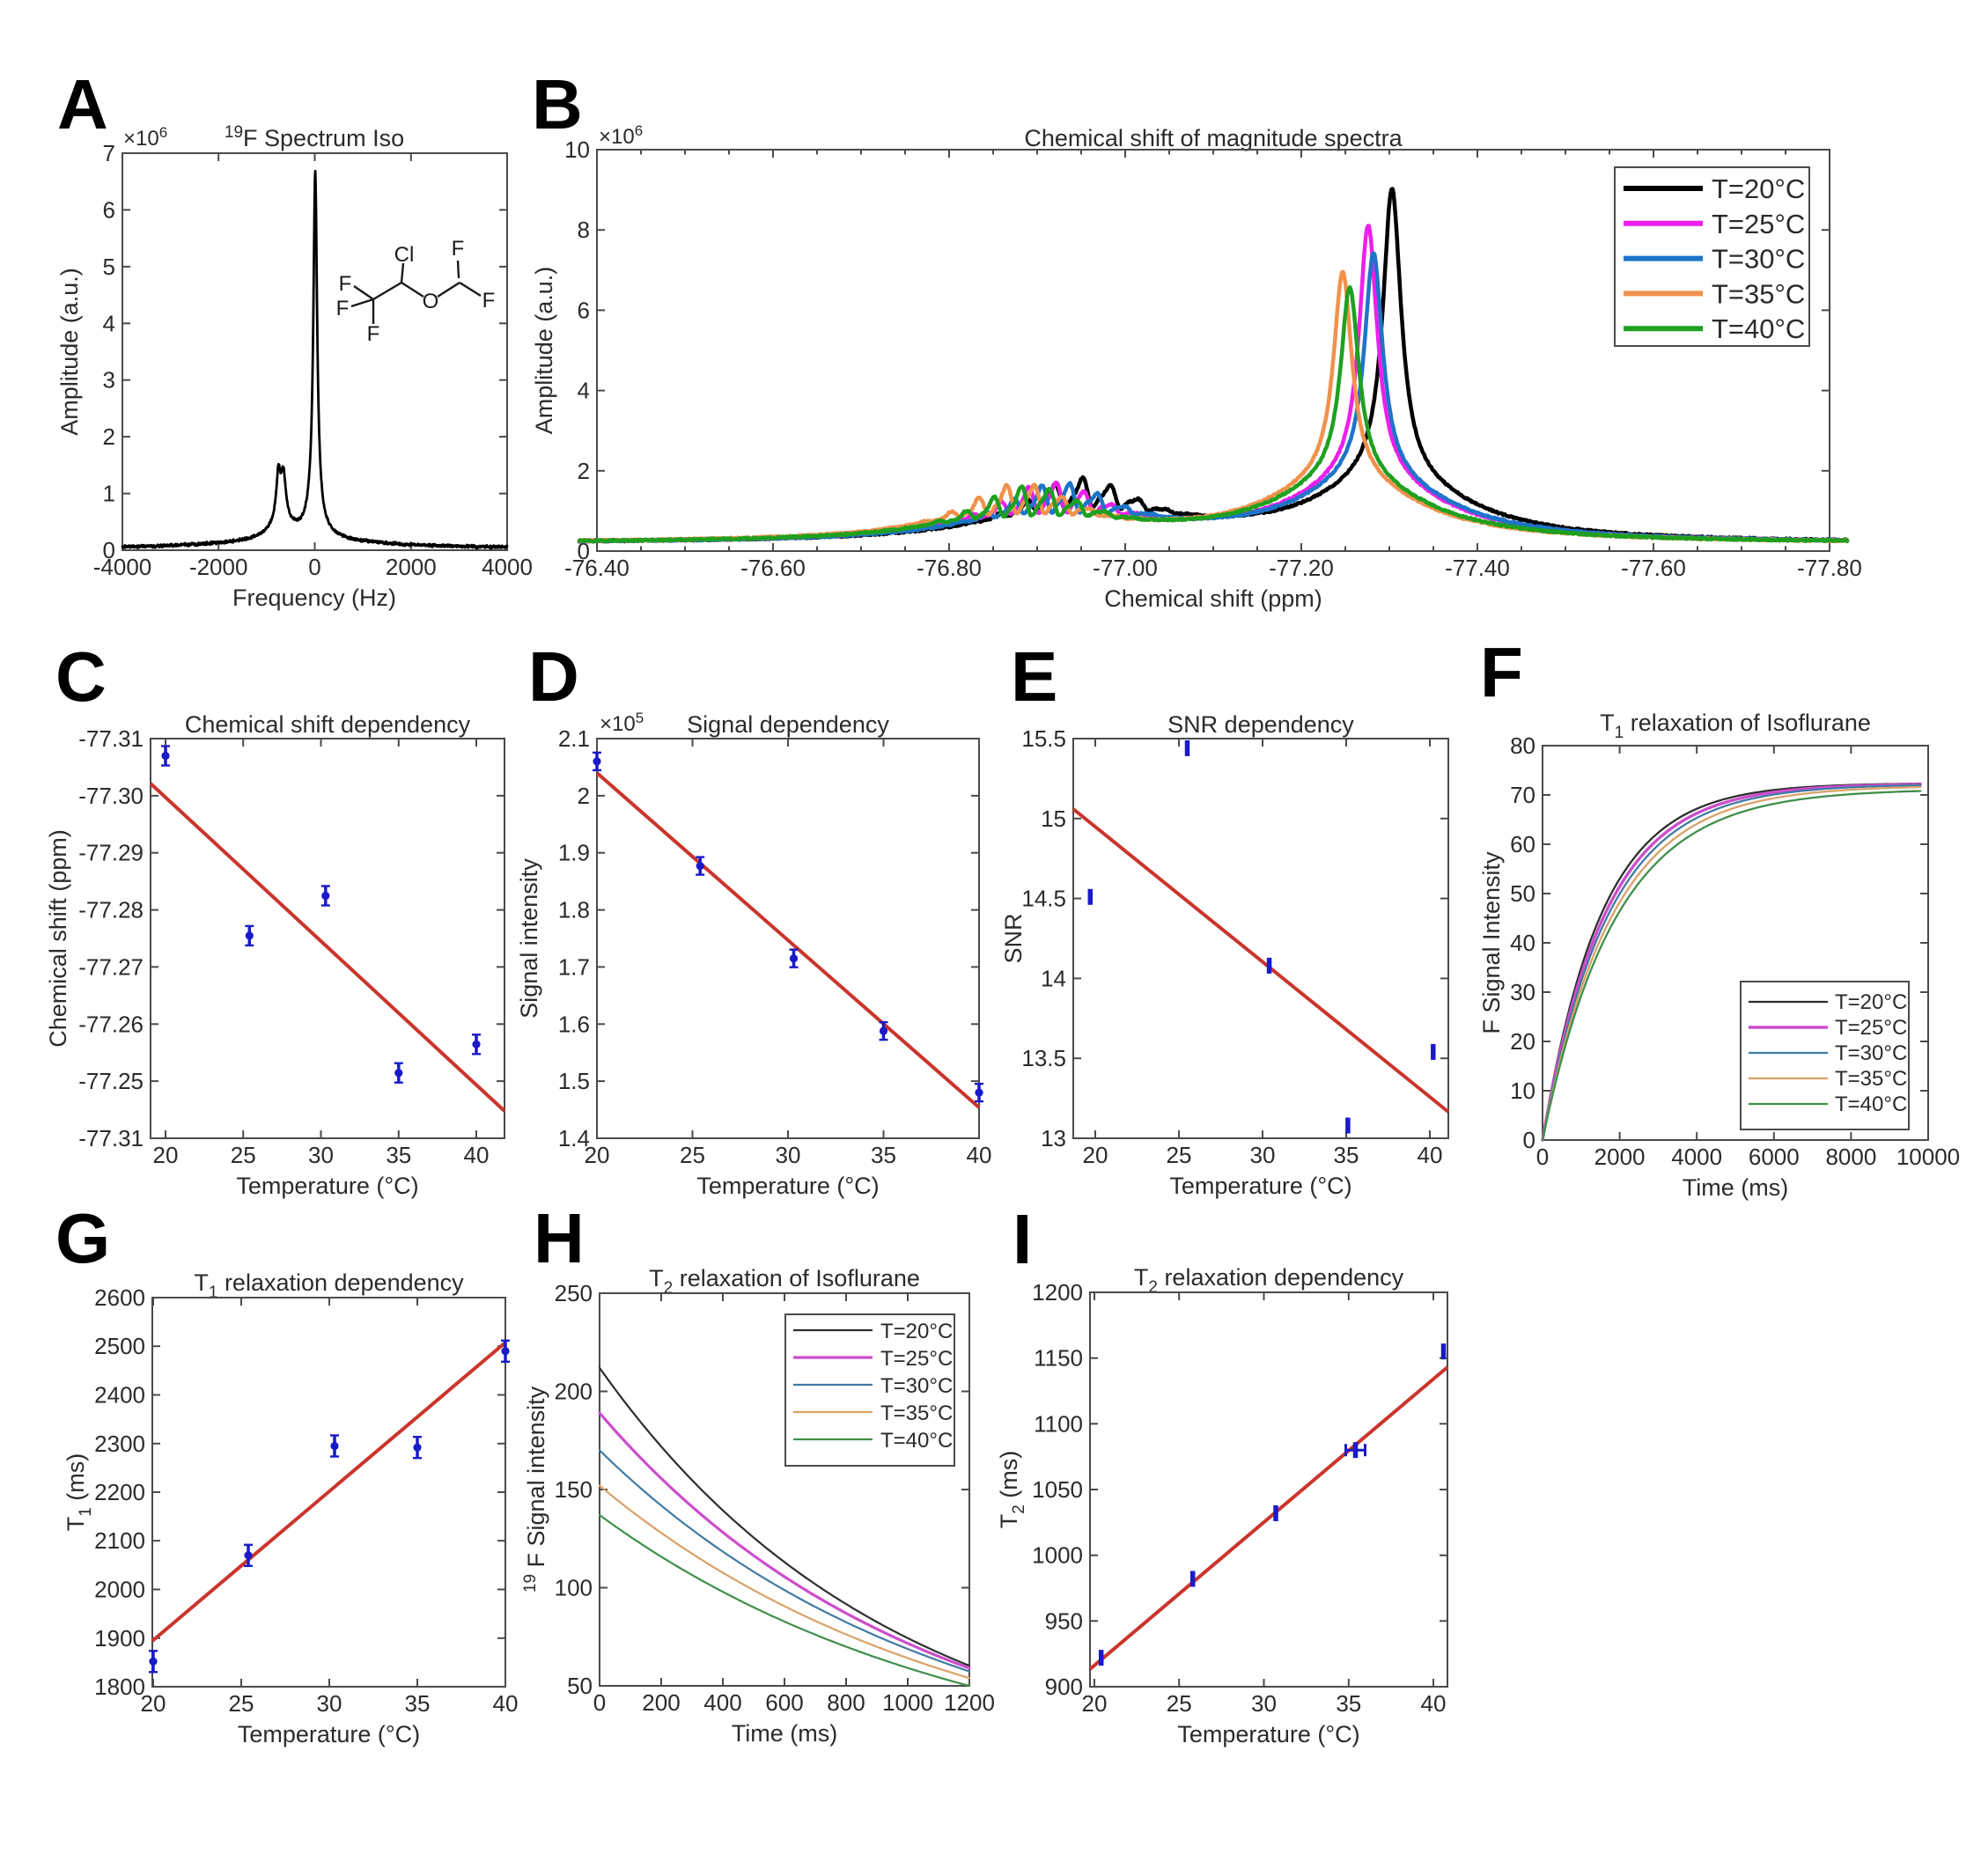  I want to click on svg-text: -77.00, so click(1126, 568).